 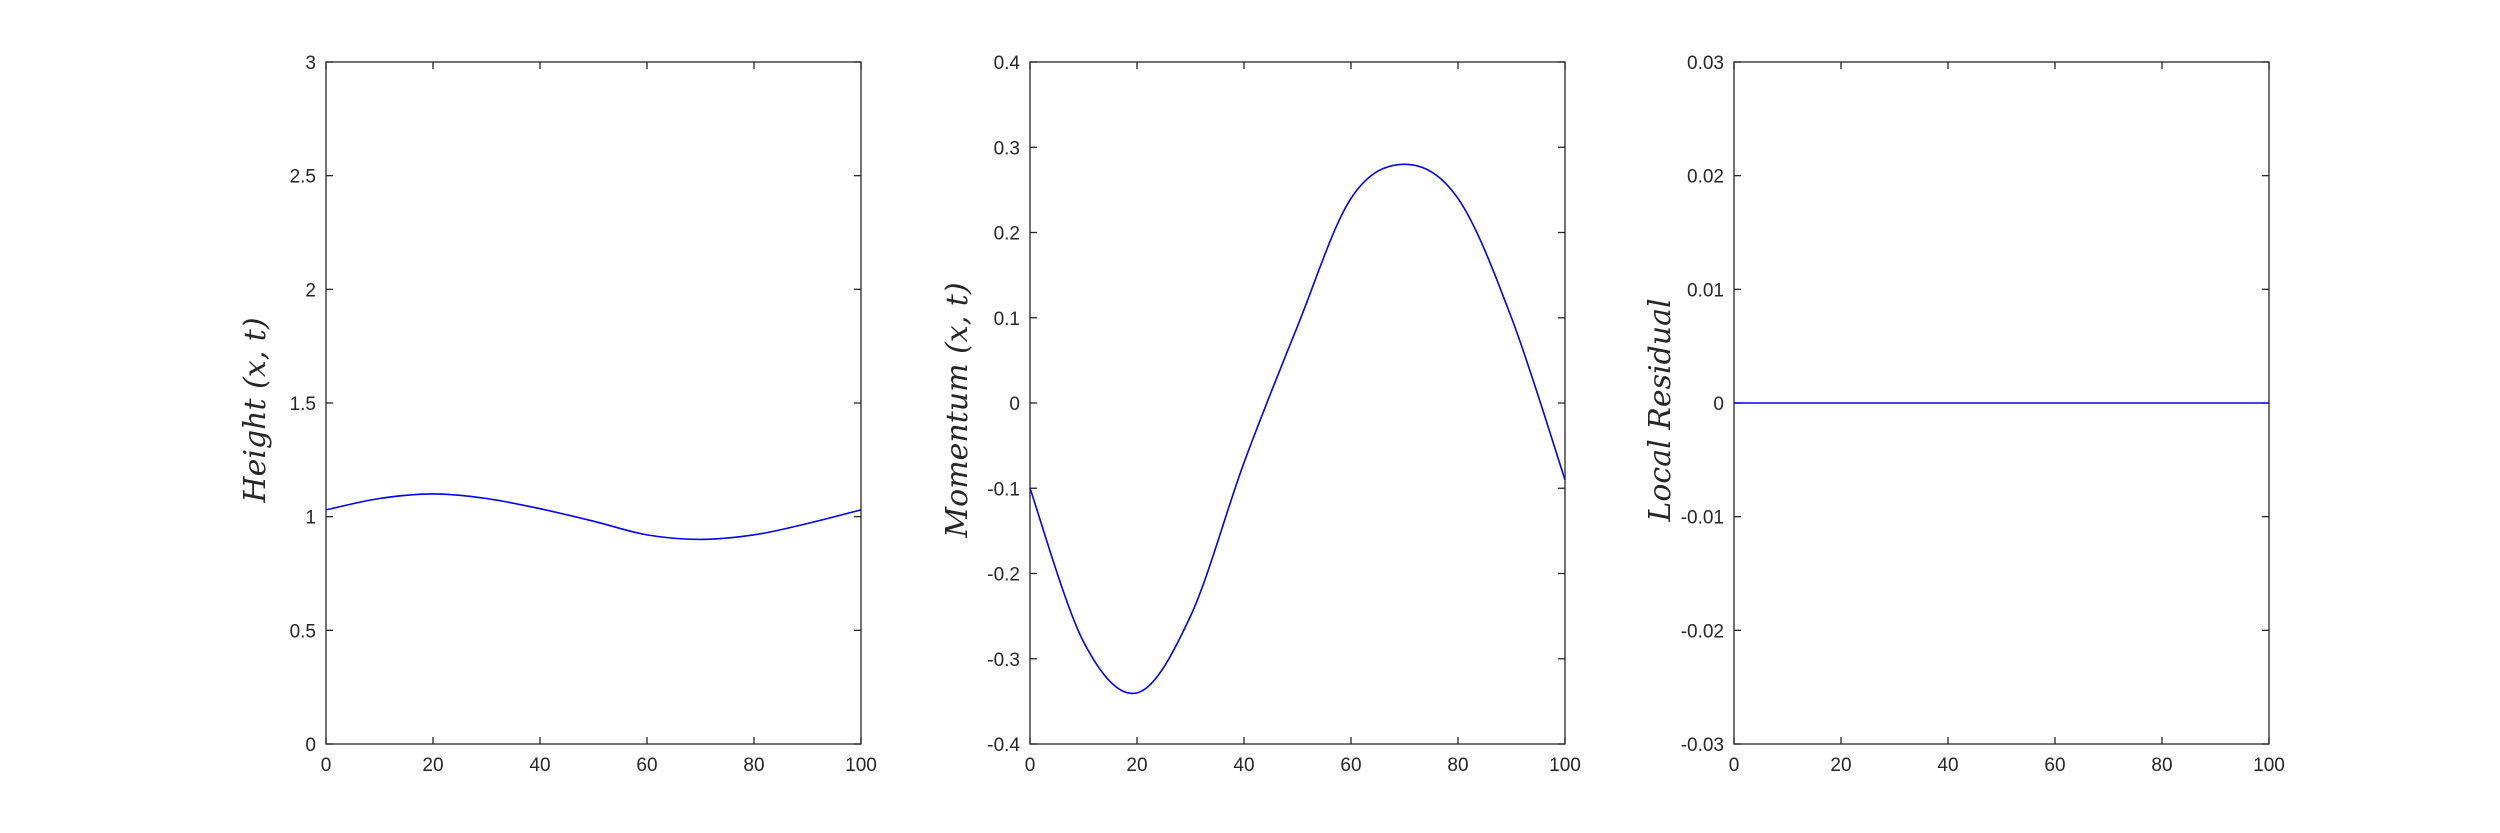 What do you see at coordinates (310, 63) in the screenshot?
I see `height-ytick-label: 3` at bounding box center [310, 63].